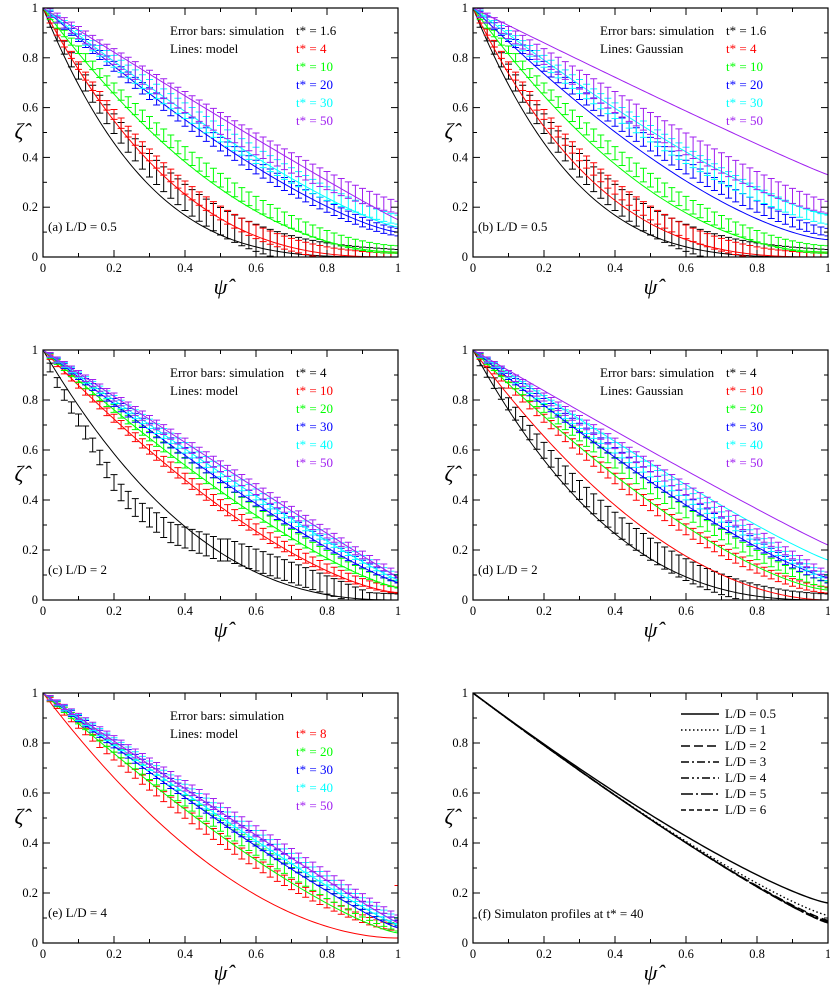 The image size is (830, 985). I want to click on y-tick-label: 0.2, so click(30, 893).